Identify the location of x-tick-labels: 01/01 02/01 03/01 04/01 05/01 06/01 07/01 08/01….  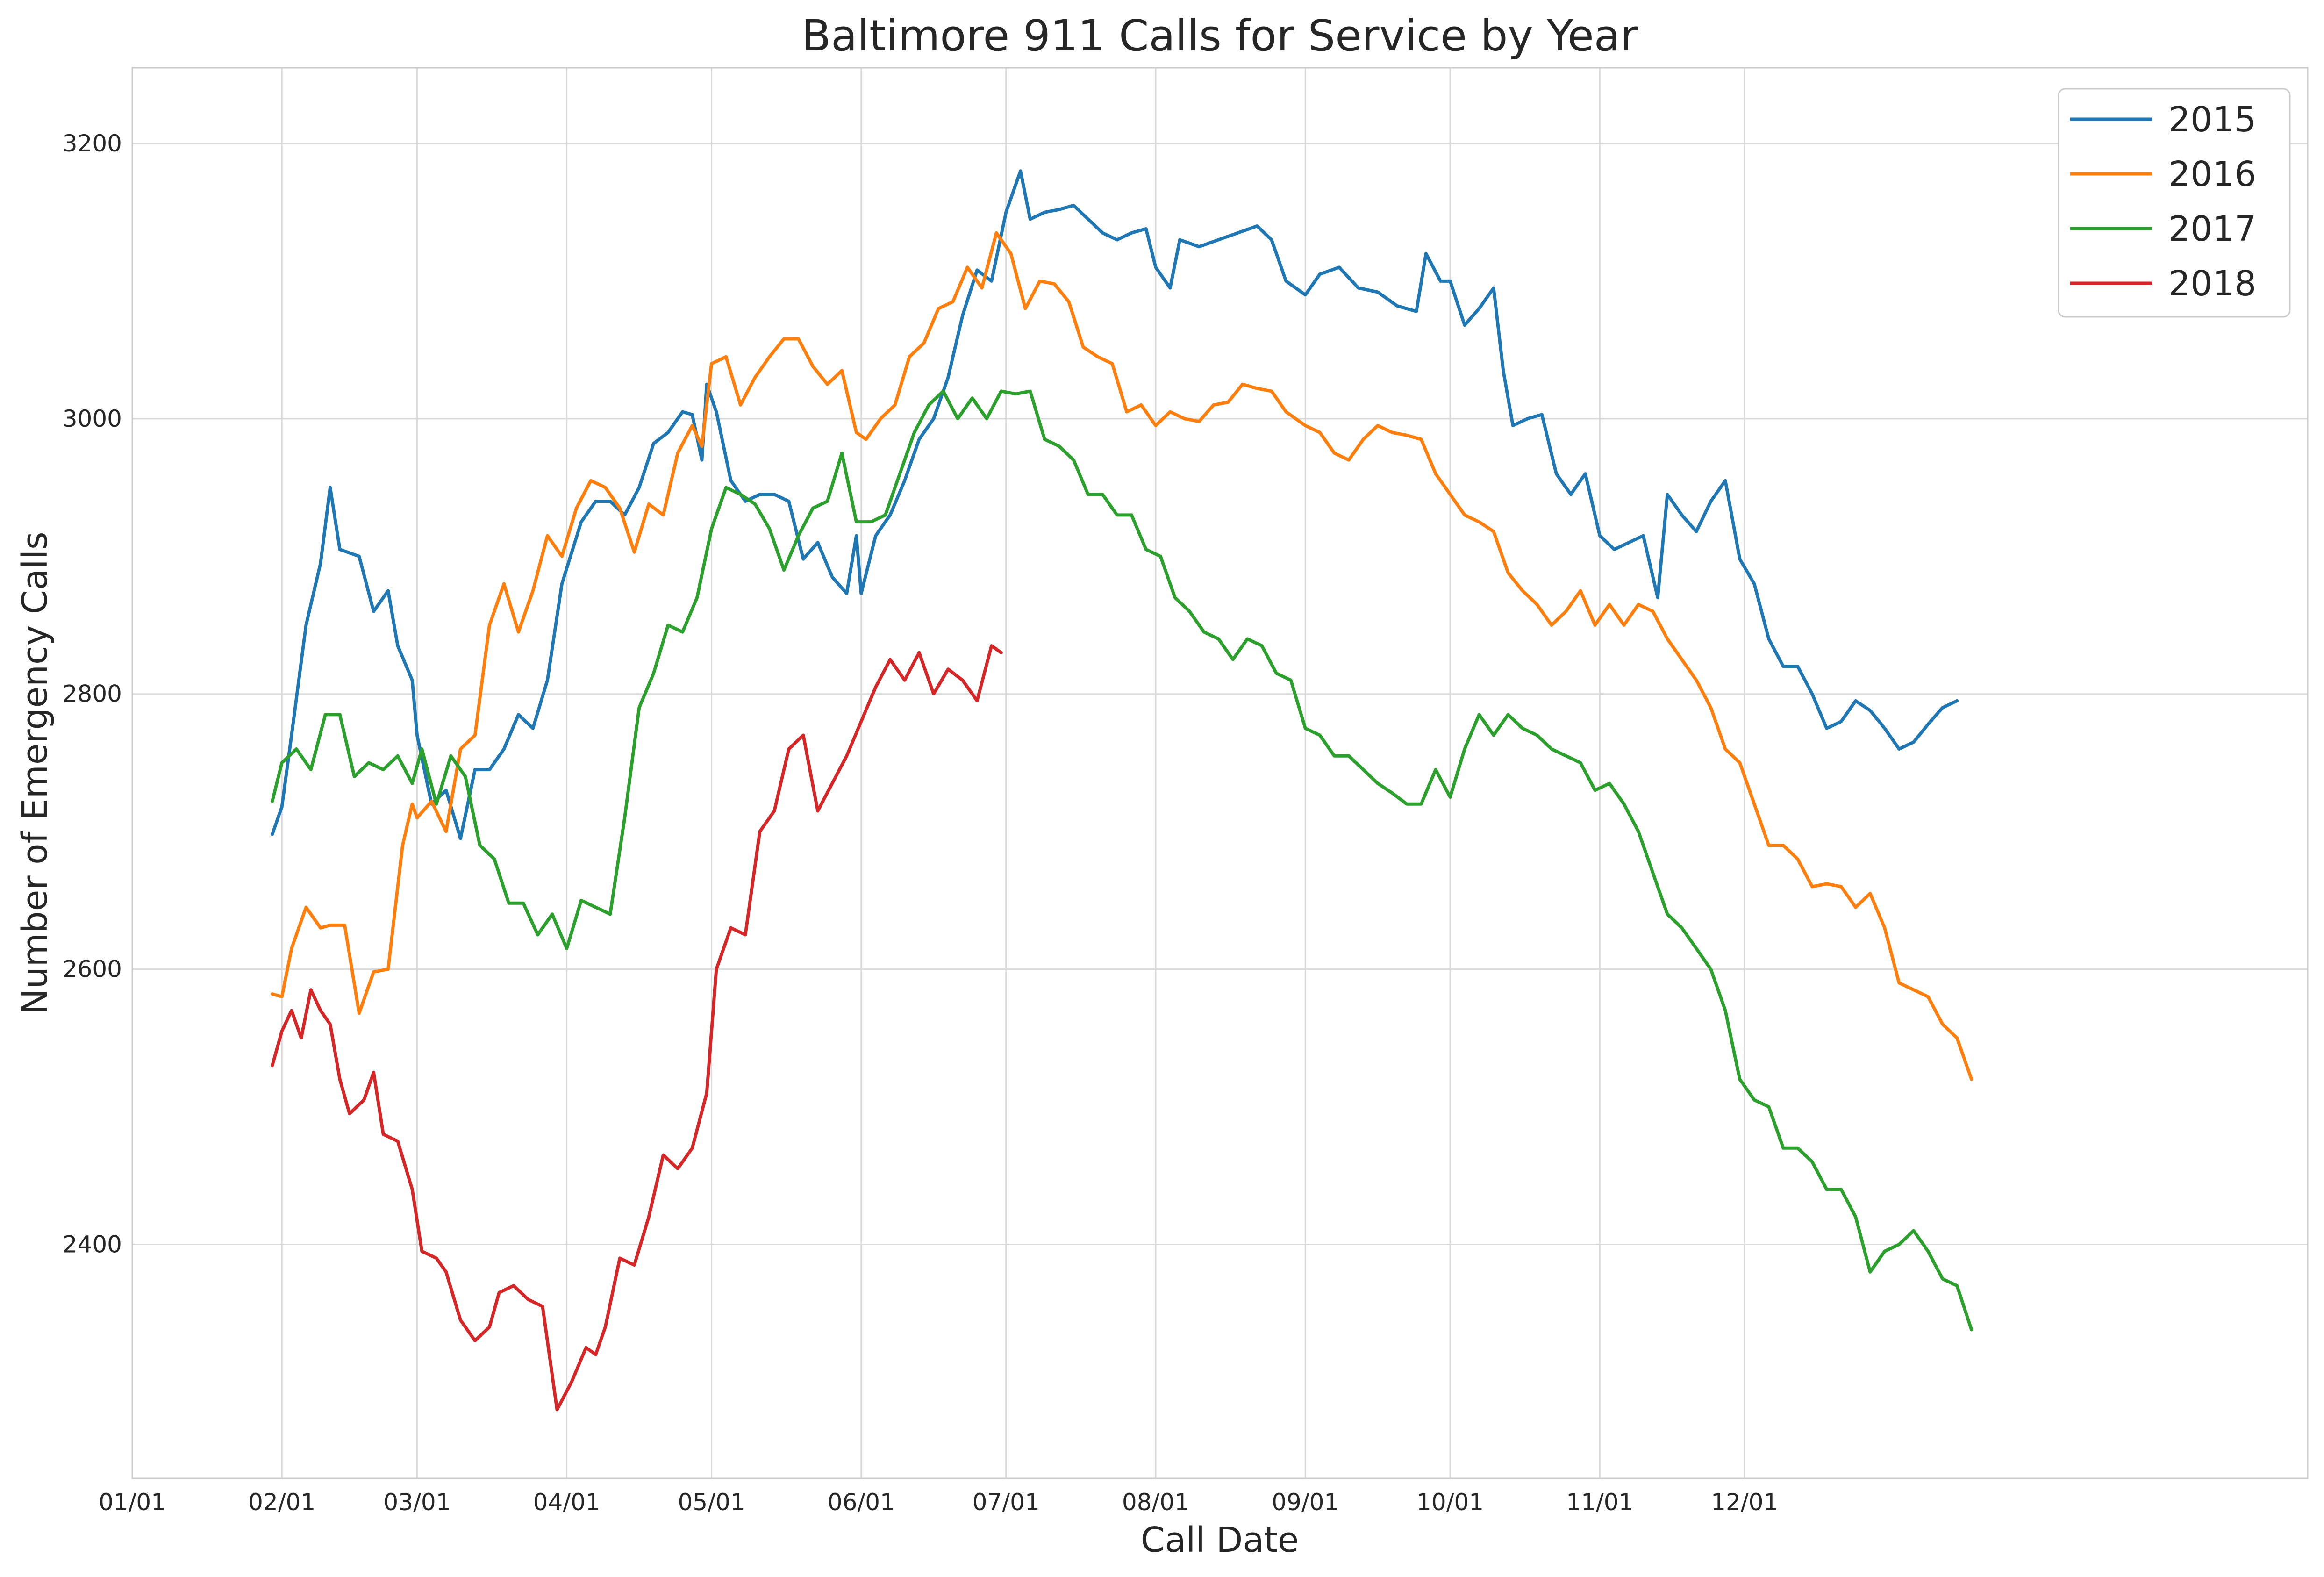
(938, 1502).